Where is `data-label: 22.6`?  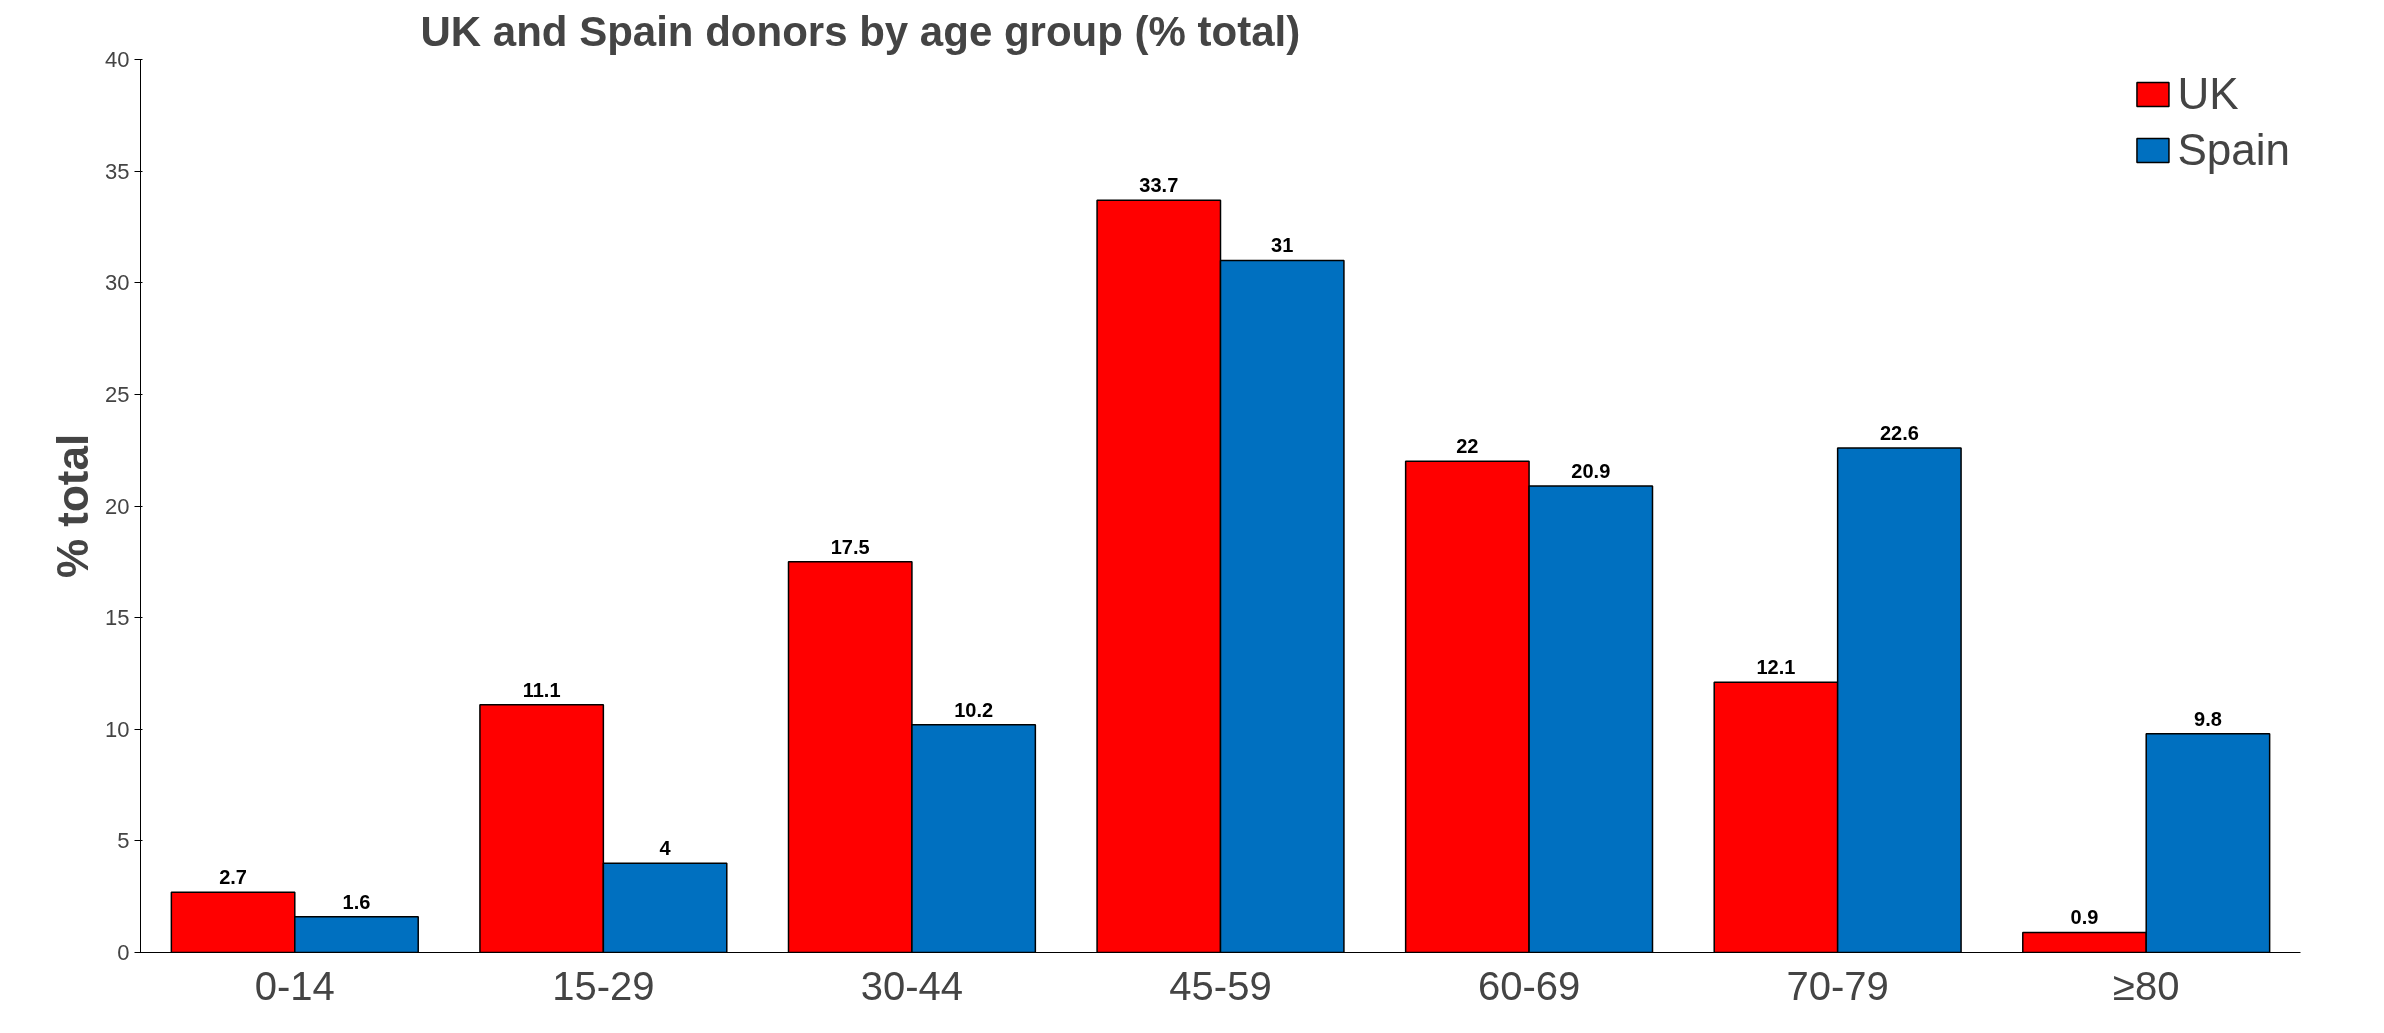 data-label: 22.6 is located at coordinates (1899, 432).